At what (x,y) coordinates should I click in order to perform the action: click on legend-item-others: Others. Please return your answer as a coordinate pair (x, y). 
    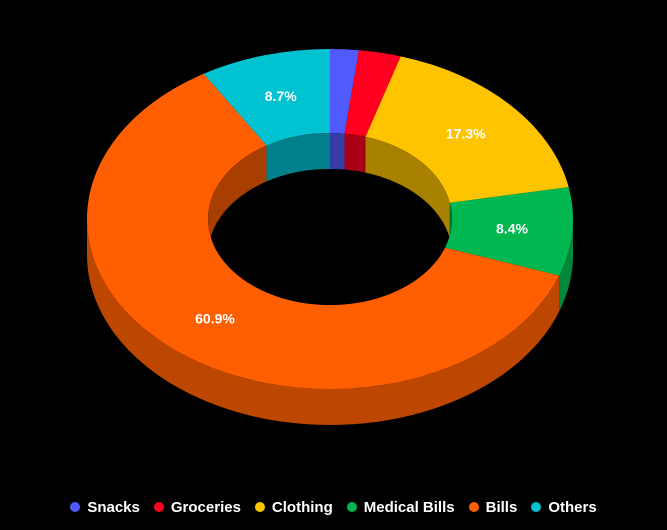
    Looking at the image, I should click on (564, 507).